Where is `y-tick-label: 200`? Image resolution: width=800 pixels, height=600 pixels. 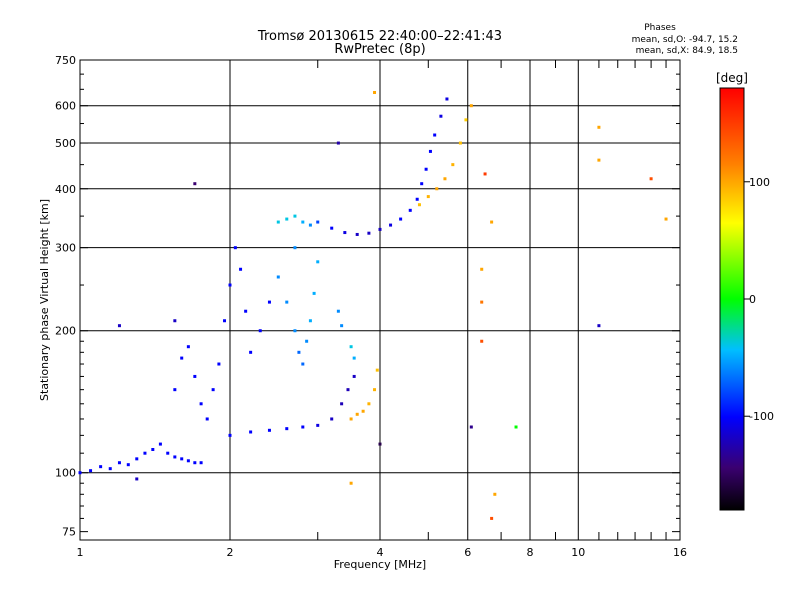
y-tick-label: 200 is located at coordinates (65, 331).